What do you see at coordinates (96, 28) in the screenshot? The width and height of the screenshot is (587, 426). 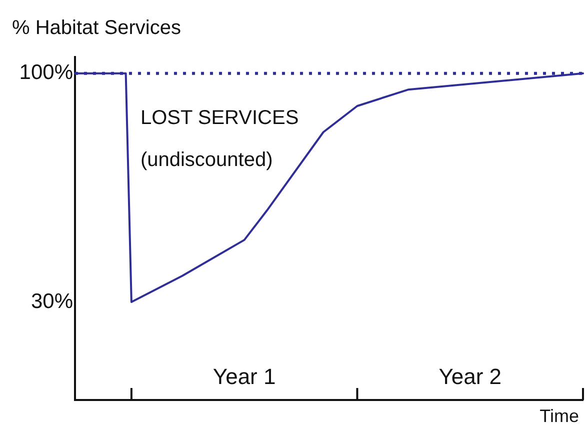 I see `y-axis-title: % Habitat Services` at bounding box center [96, 28].